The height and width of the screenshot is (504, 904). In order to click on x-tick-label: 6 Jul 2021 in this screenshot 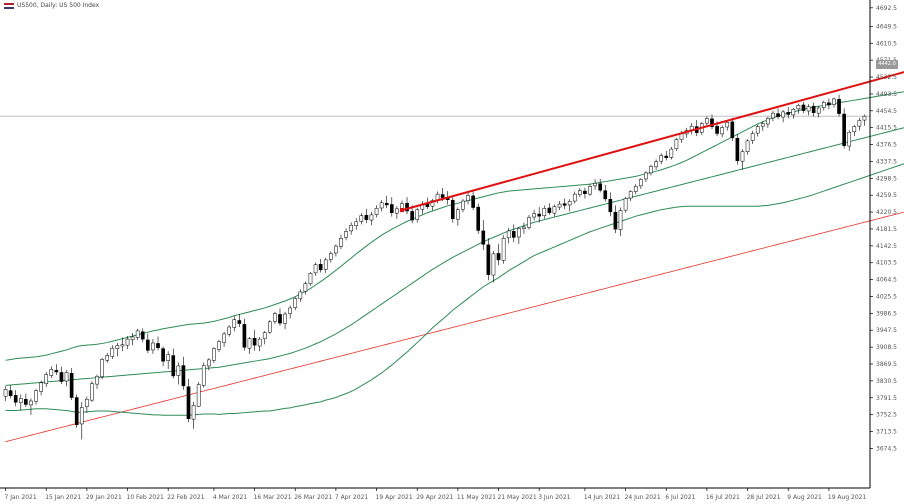, I will do `click(680, 497)`.